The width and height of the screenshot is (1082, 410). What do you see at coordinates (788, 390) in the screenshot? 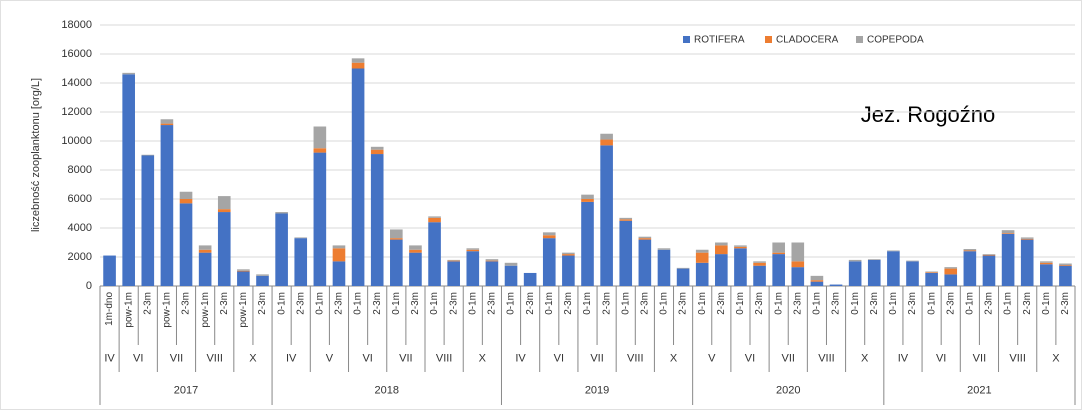
I see `year-label: 2020` at bounding box center [788, 390].